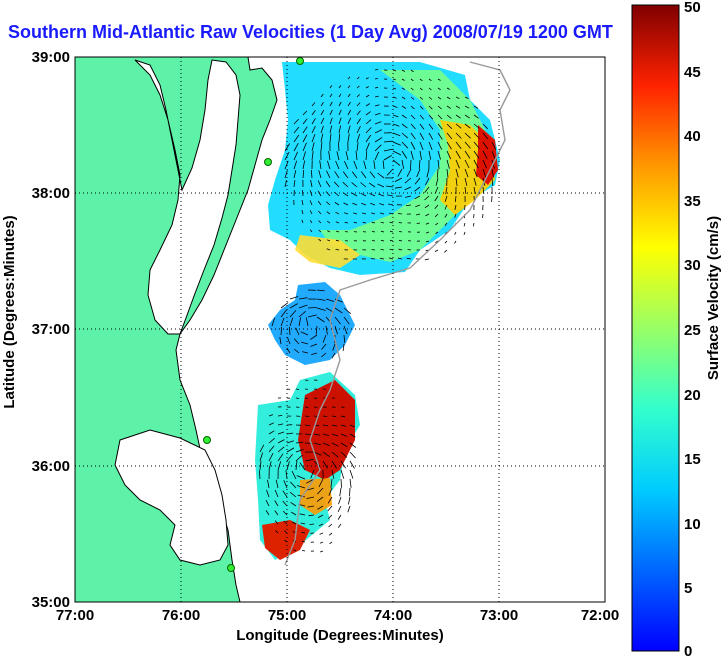 Image resolution: width=724 pixels, height=659 pixels. Describe the element at coordinates (688, 588) in the screenshot. I see `colorbar-tick-label: 5` at that location.